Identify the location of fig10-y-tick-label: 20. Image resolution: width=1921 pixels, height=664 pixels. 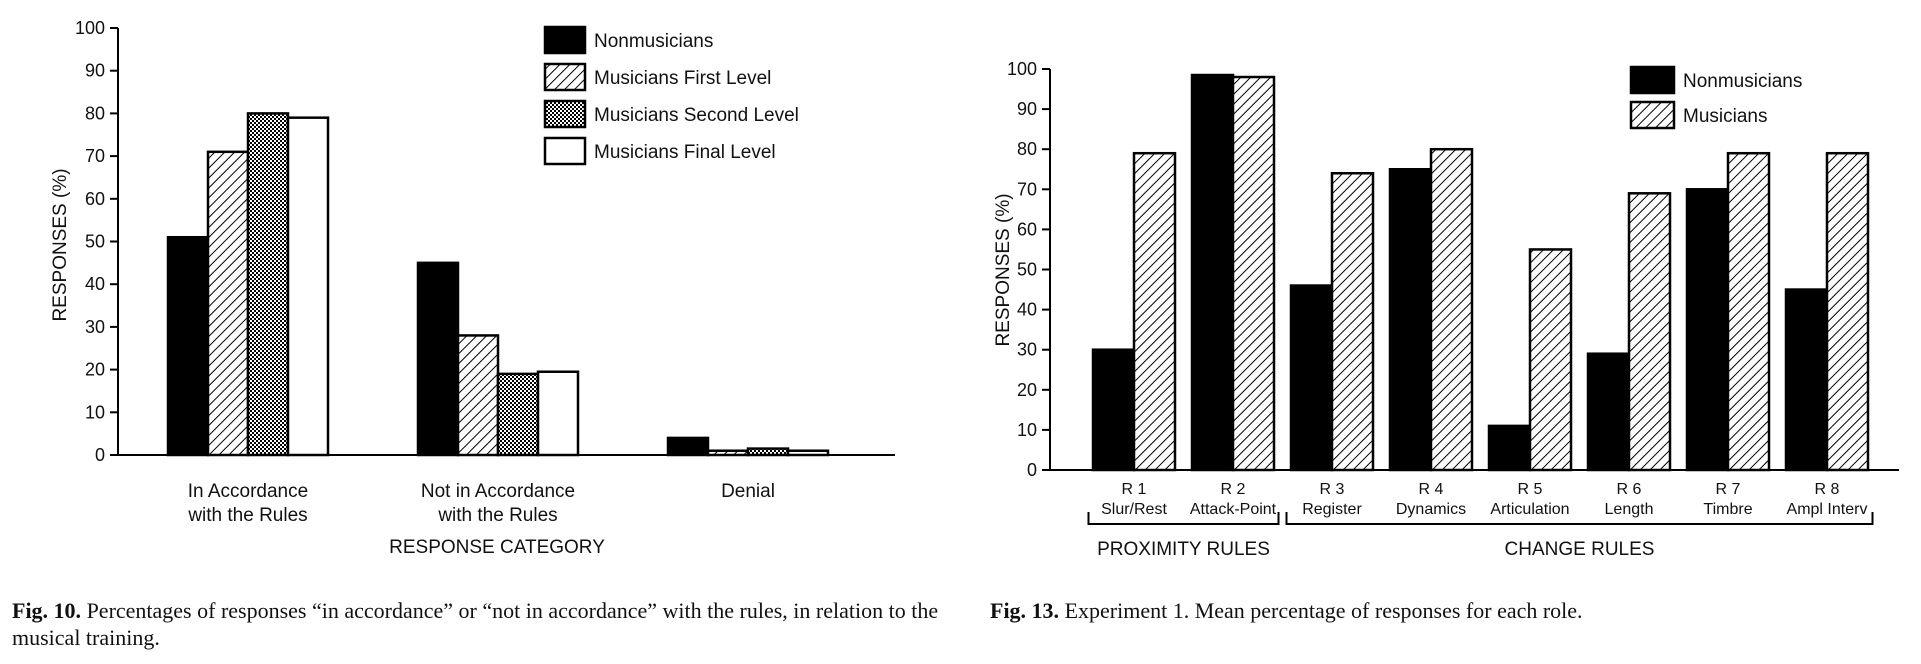
(95, 370).